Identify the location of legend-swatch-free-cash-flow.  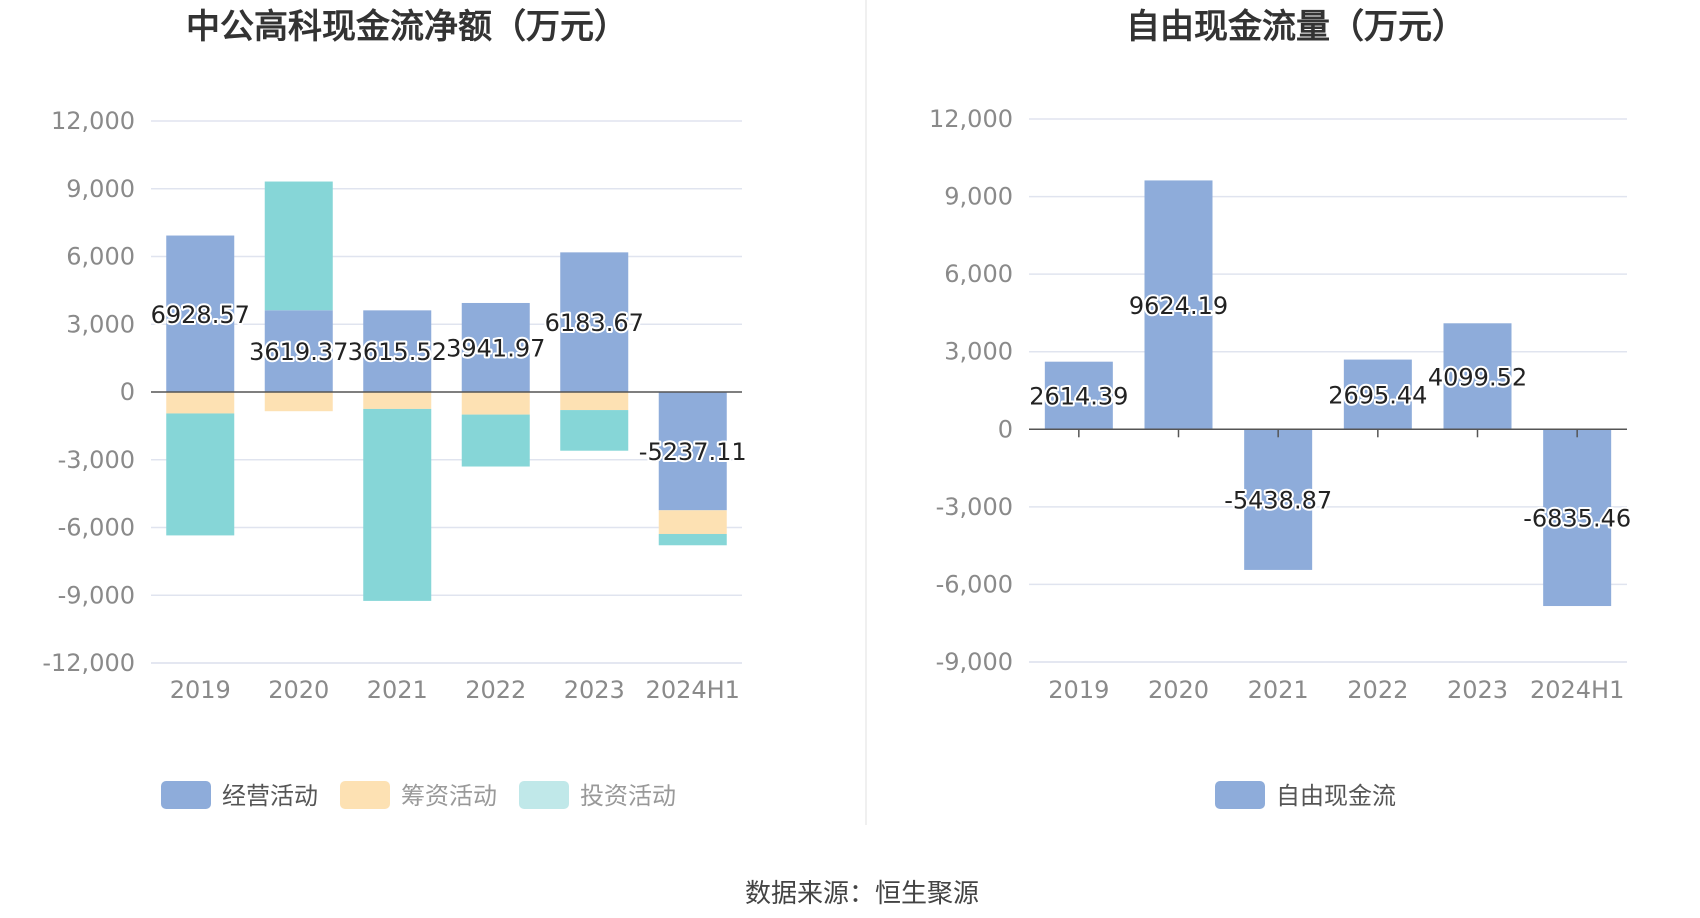
(1240, 795).